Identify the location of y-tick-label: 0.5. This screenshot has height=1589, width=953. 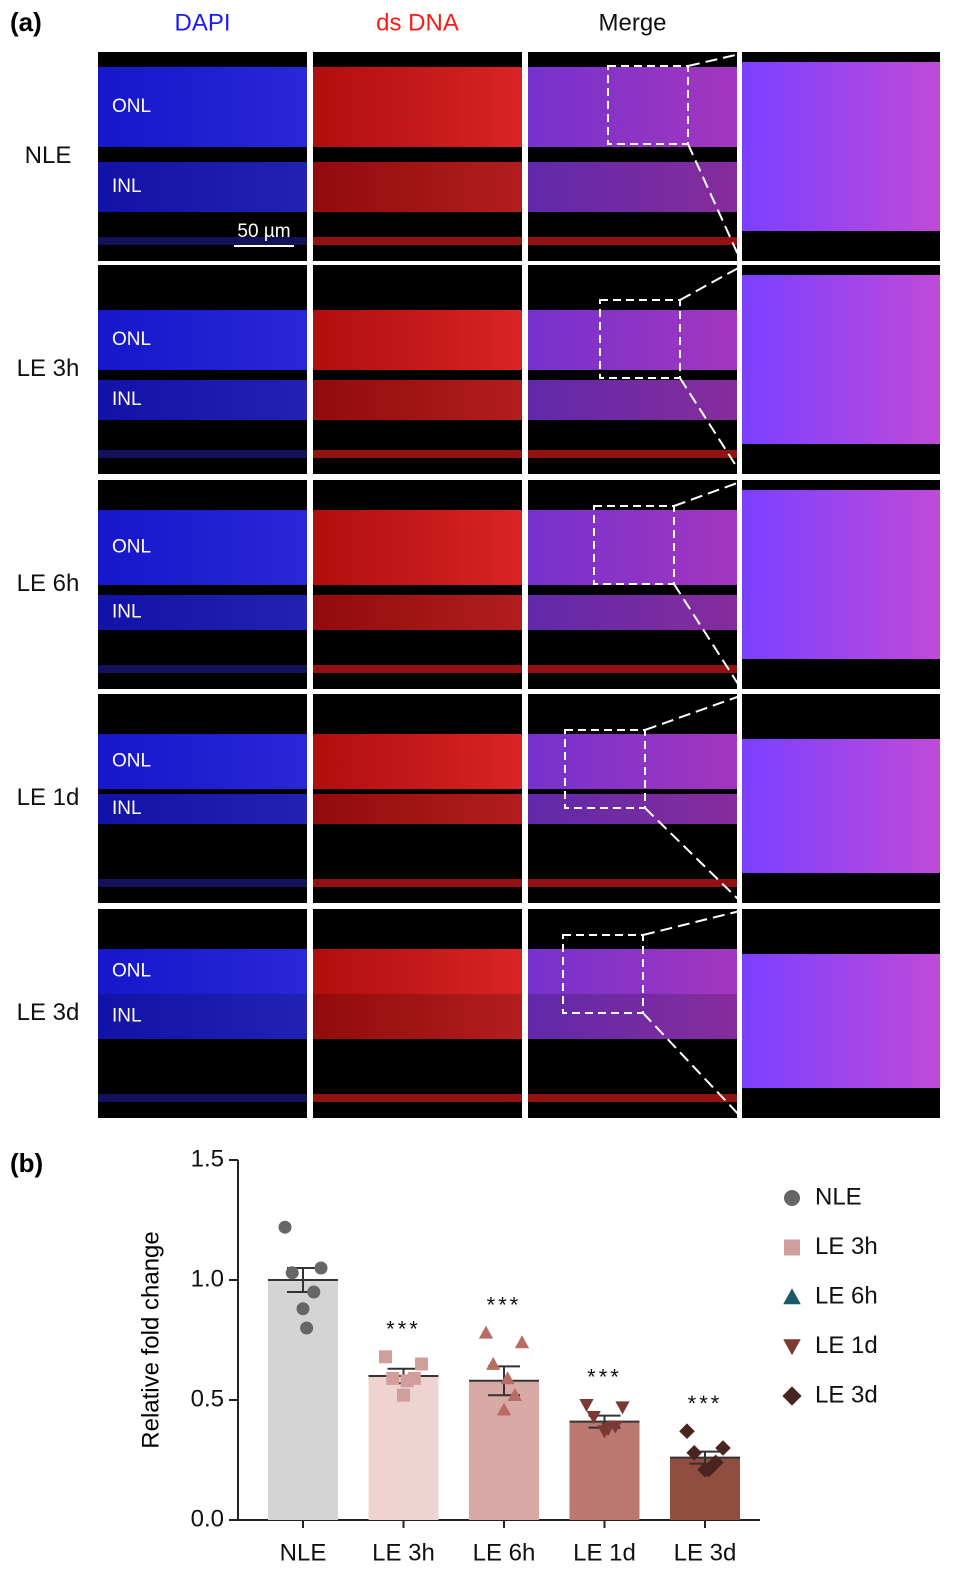
(207, 1398).